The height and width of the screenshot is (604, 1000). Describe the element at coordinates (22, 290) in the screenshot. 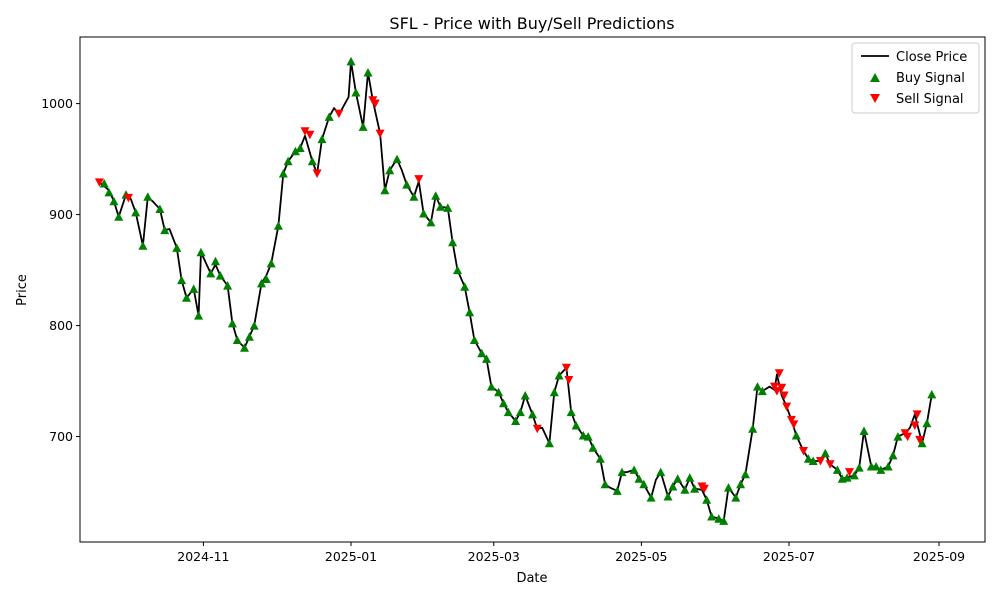

I see `y-axis-label: Price` at that location.